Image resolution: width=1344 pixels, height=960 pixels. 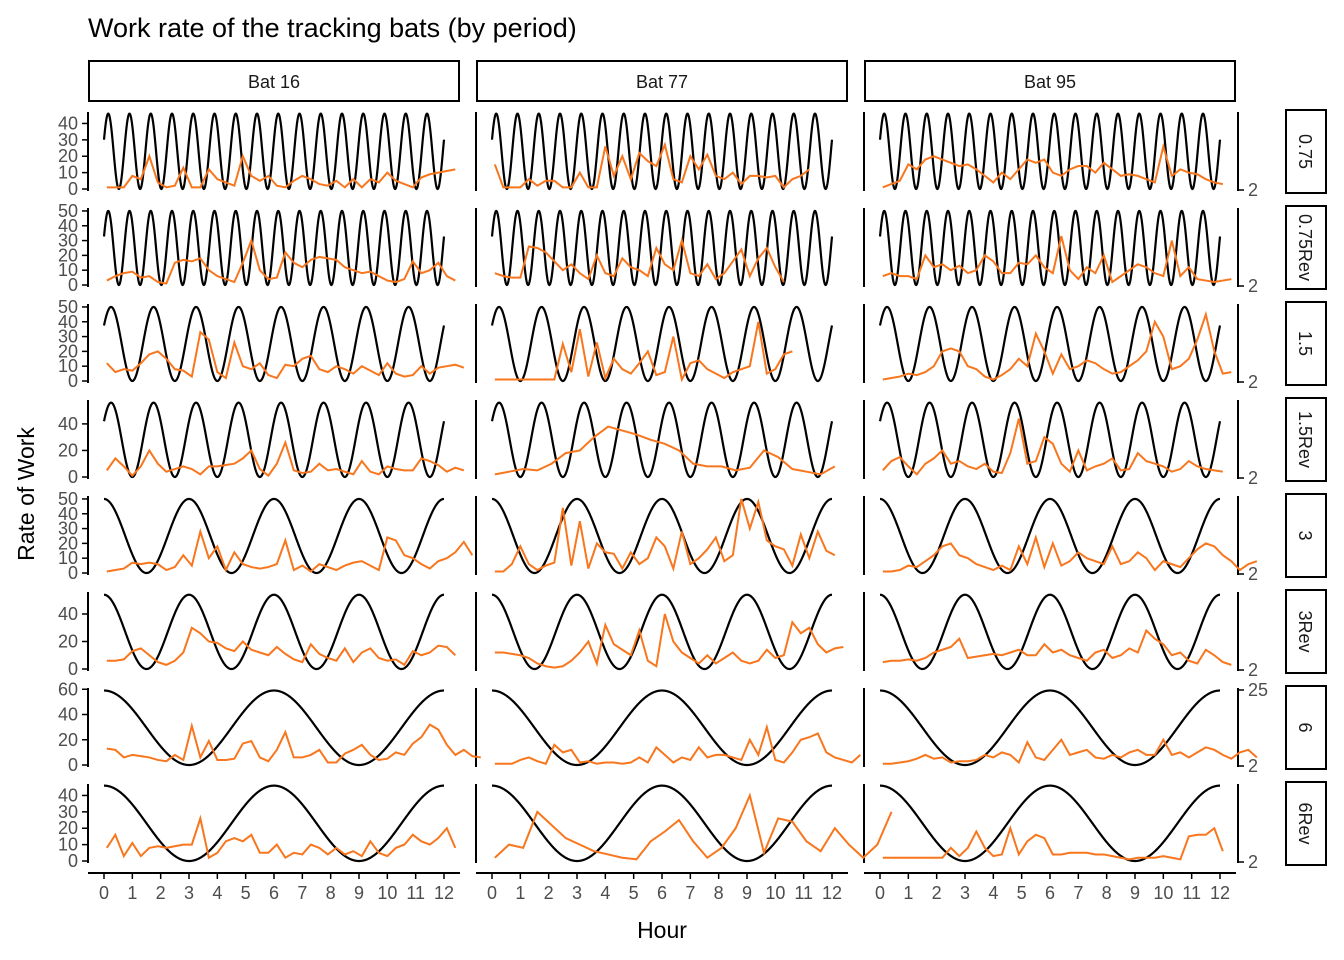 I want to click on facet-strip-row-label: 6Rev, so click(x=1305, y=823).